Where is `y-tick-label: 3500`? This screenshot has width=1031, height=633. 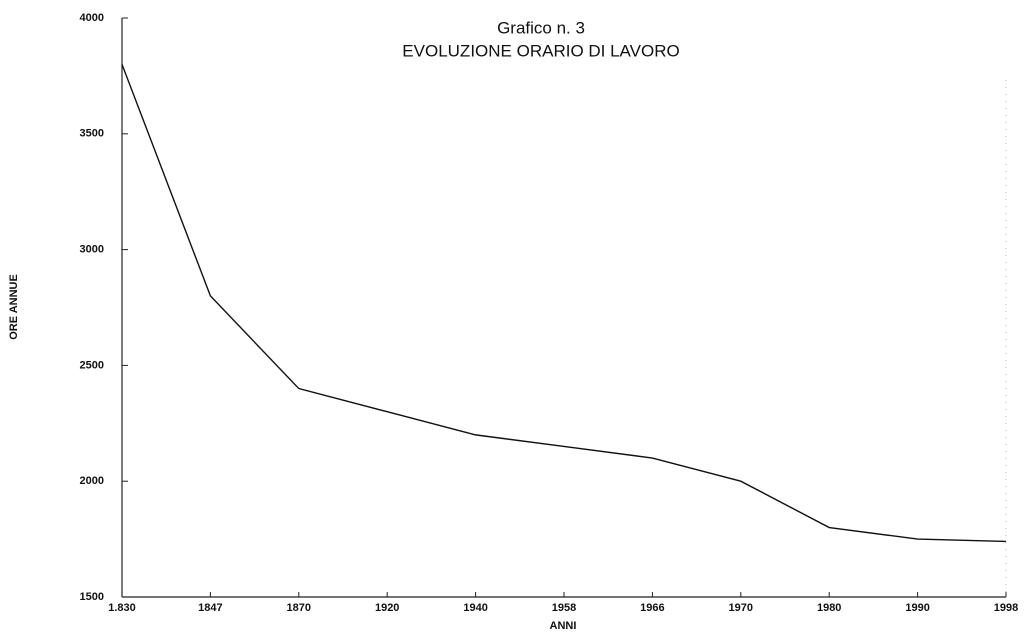
y-tick-label: 3500 is located at coordinates (92, 134).